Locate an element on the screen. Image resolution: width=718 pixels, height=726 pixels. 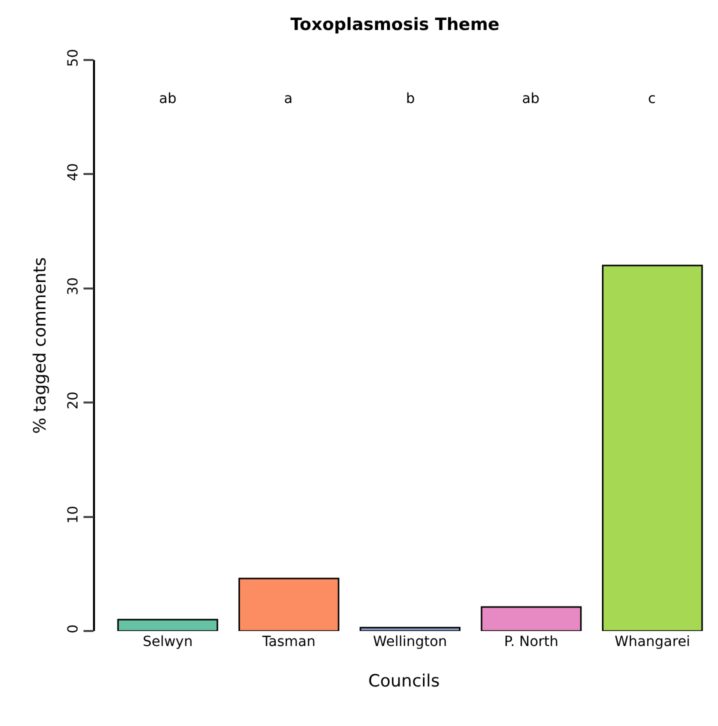
annotation: b is located at coordinates (410, 99).